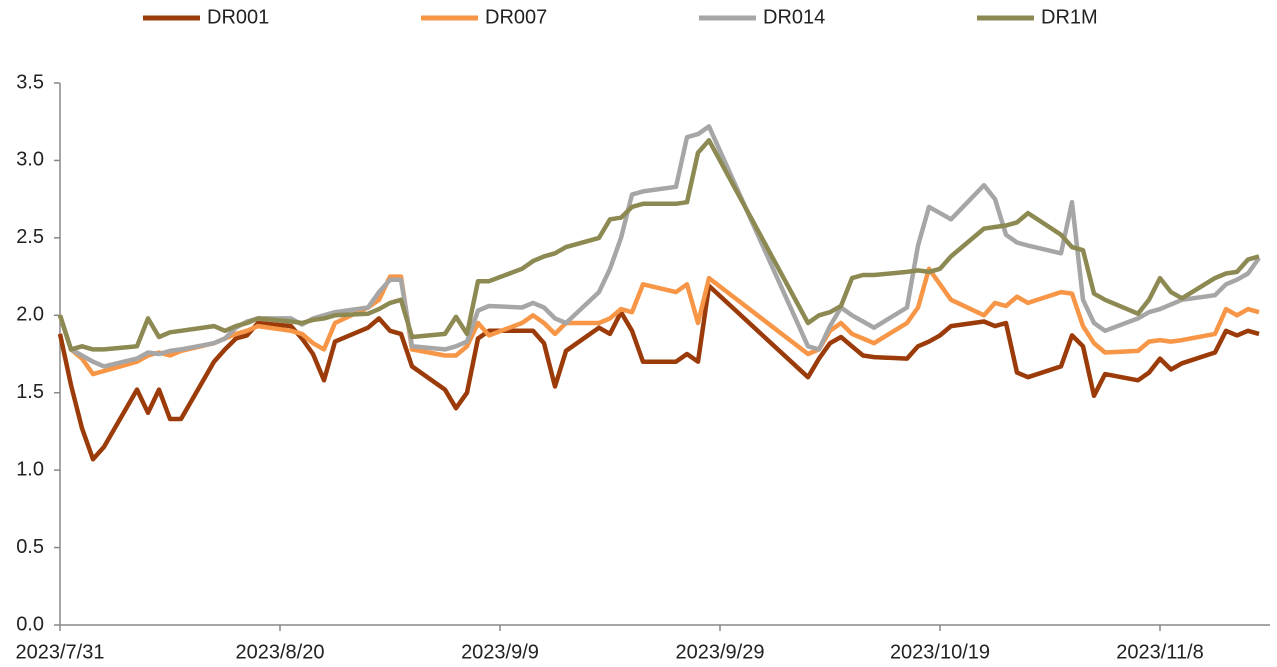 This screenshot has width=1277, height=667. I want to click on x-tick-label: 2023/9/9, so click(500, 652).